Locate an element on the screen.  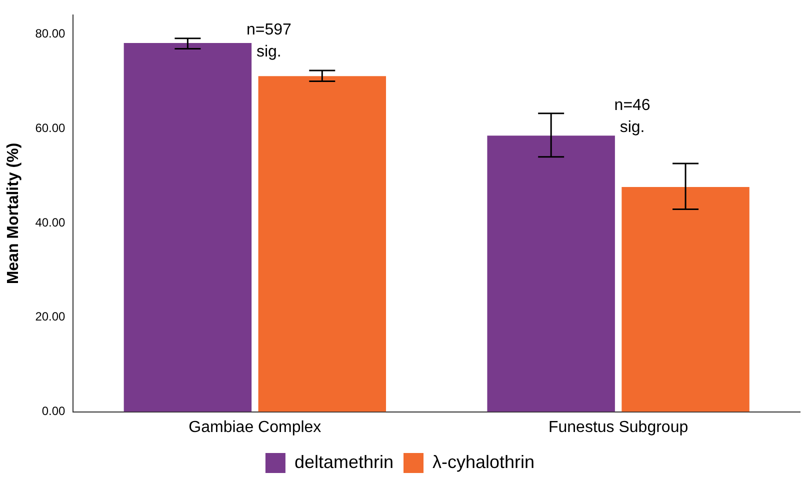
y-axis-title: Mean Mortality (%) is located at coordinates (13, 213).